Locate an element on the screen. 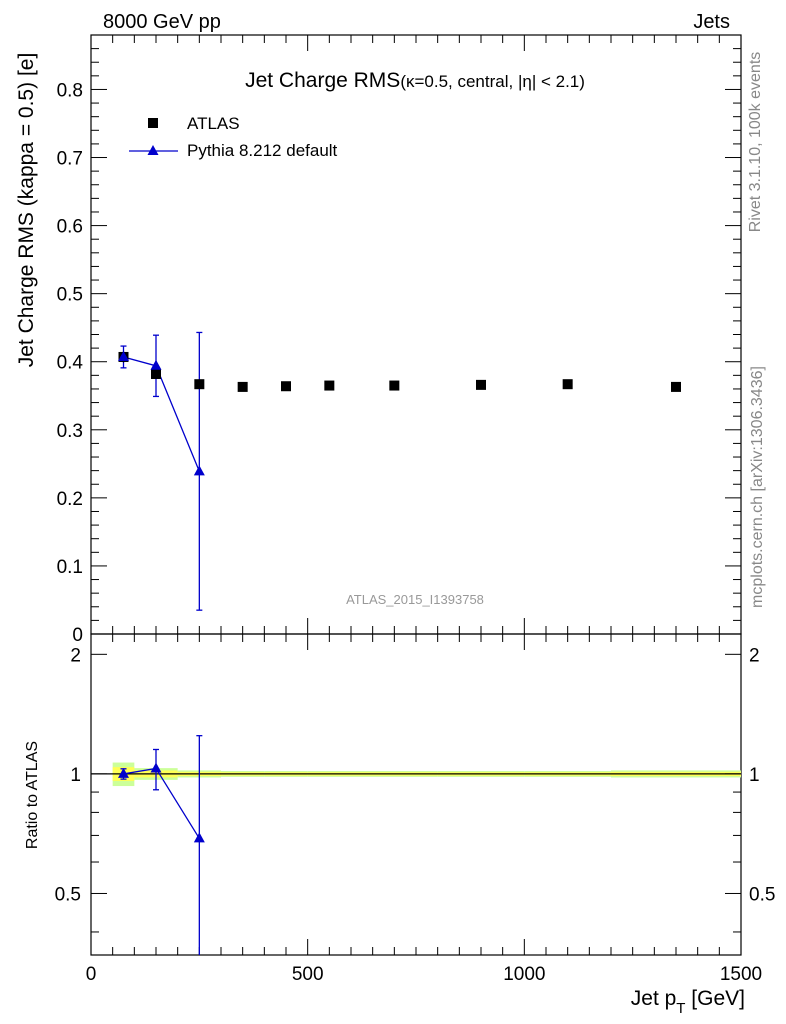 The image size is (786, 1024). mcplots-label: mcplots.cern.ch [arXiv:1306.3436] is located at coordinates (757, 487).